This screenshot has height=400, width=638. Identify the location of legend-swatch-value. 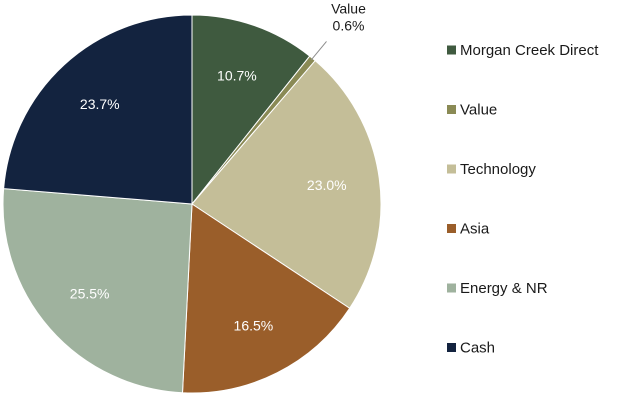
(451, 109).